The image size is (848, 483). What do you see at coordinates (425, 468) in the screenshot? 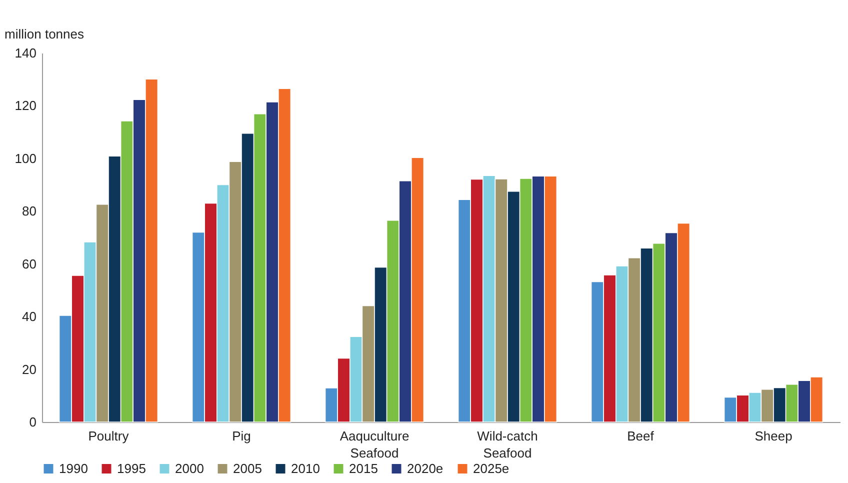
I see `legend-label: 2020e` at bounding box center [425, 468].